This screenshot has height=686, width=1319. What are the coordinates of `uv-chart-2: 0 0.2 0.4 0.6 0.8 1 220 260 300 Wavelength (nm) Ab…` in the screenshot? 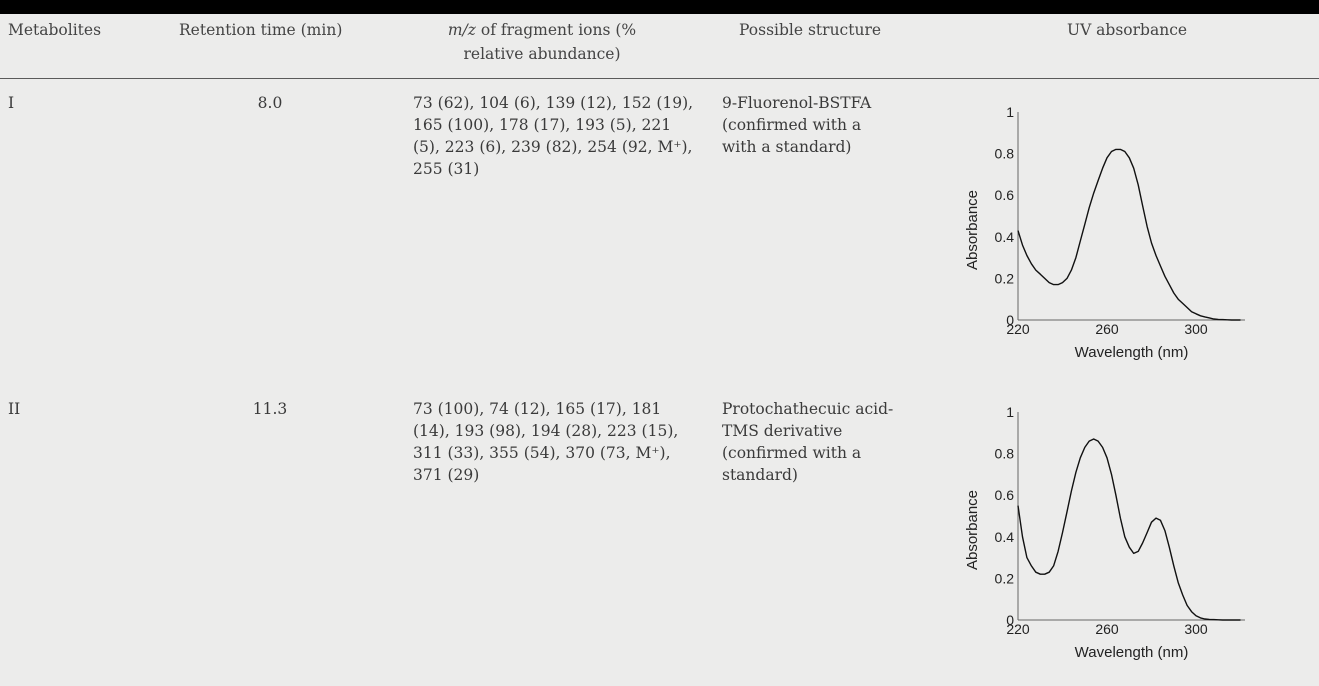 It's located at (1104, 532).